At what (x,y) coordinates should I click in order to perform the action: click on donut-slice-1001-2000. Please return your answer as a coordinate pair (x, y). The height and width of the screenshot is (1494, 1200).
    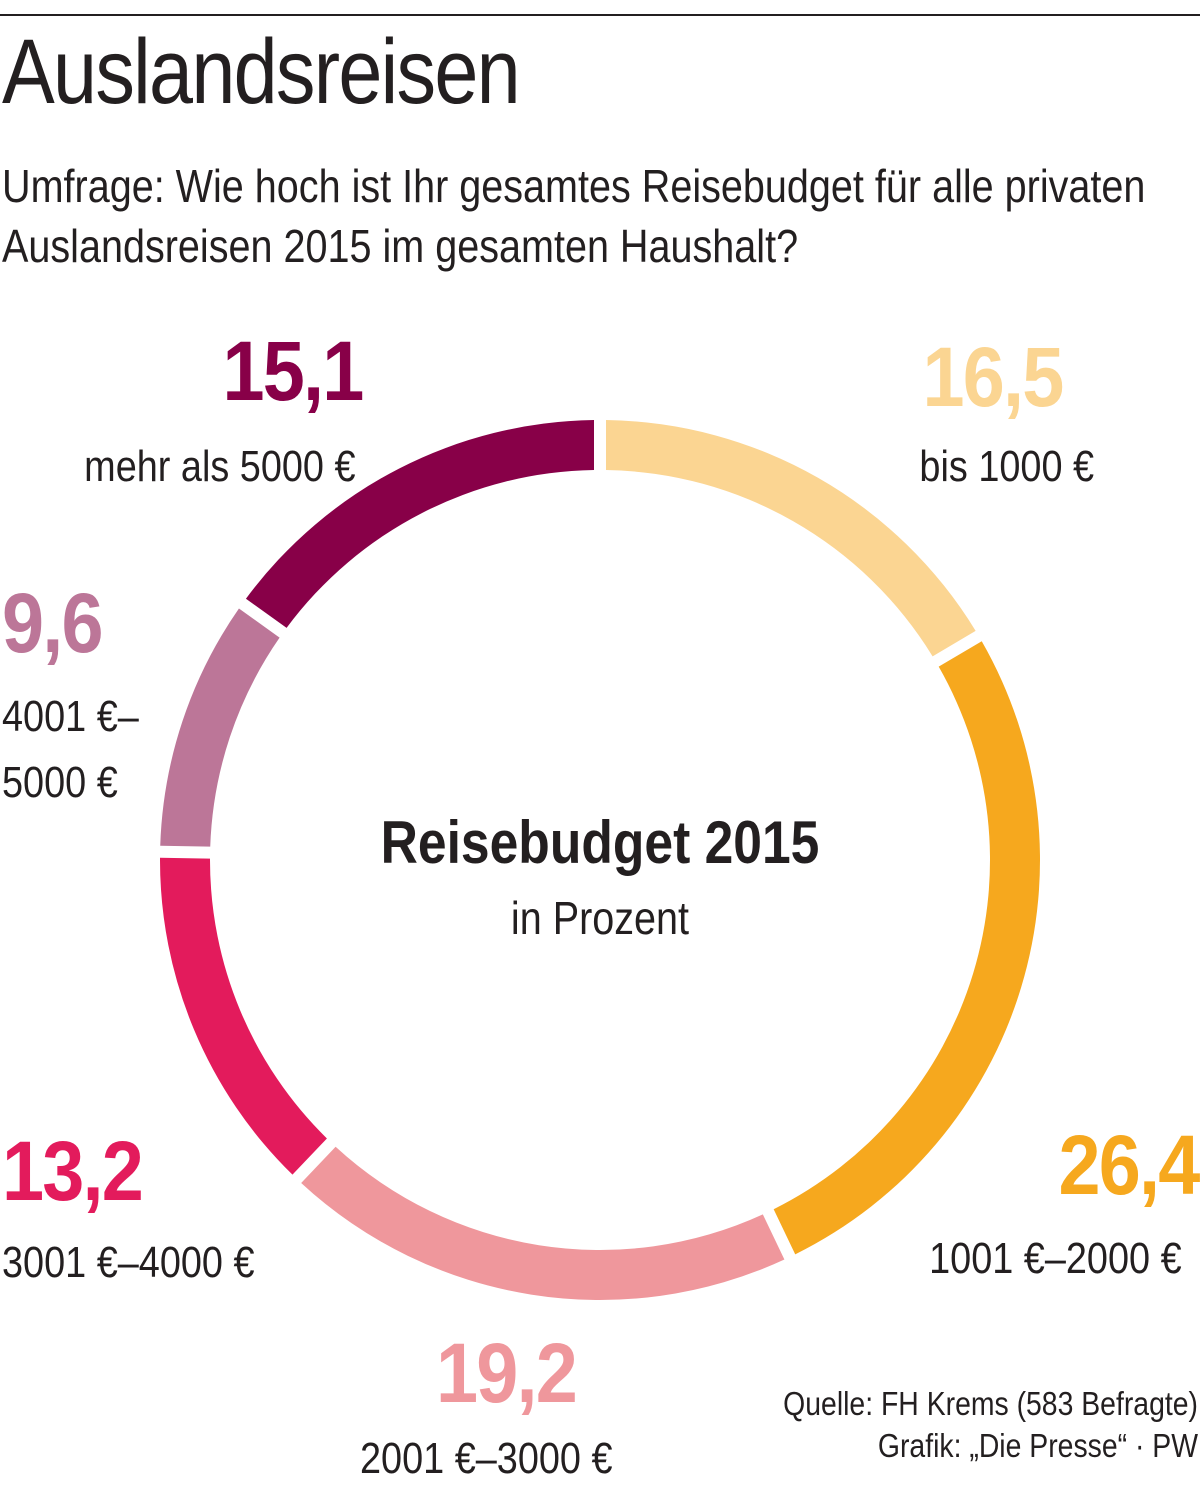
    Looking at the image, I should click on (906, 948).